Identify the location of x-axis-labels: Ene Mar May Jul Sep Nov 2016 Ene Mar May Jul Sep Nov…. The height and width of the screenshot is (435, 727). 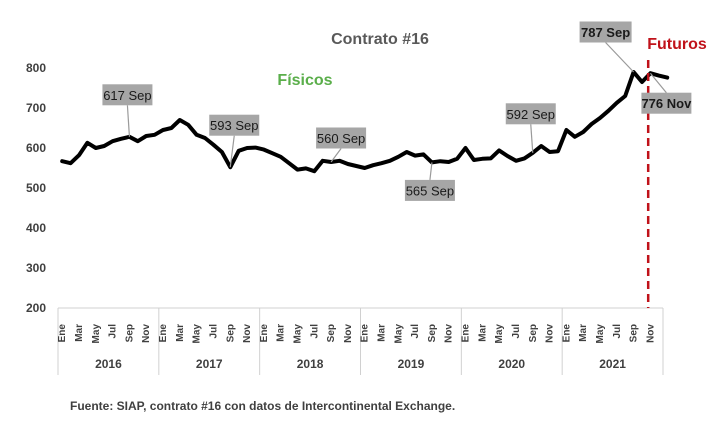
(360, 341).